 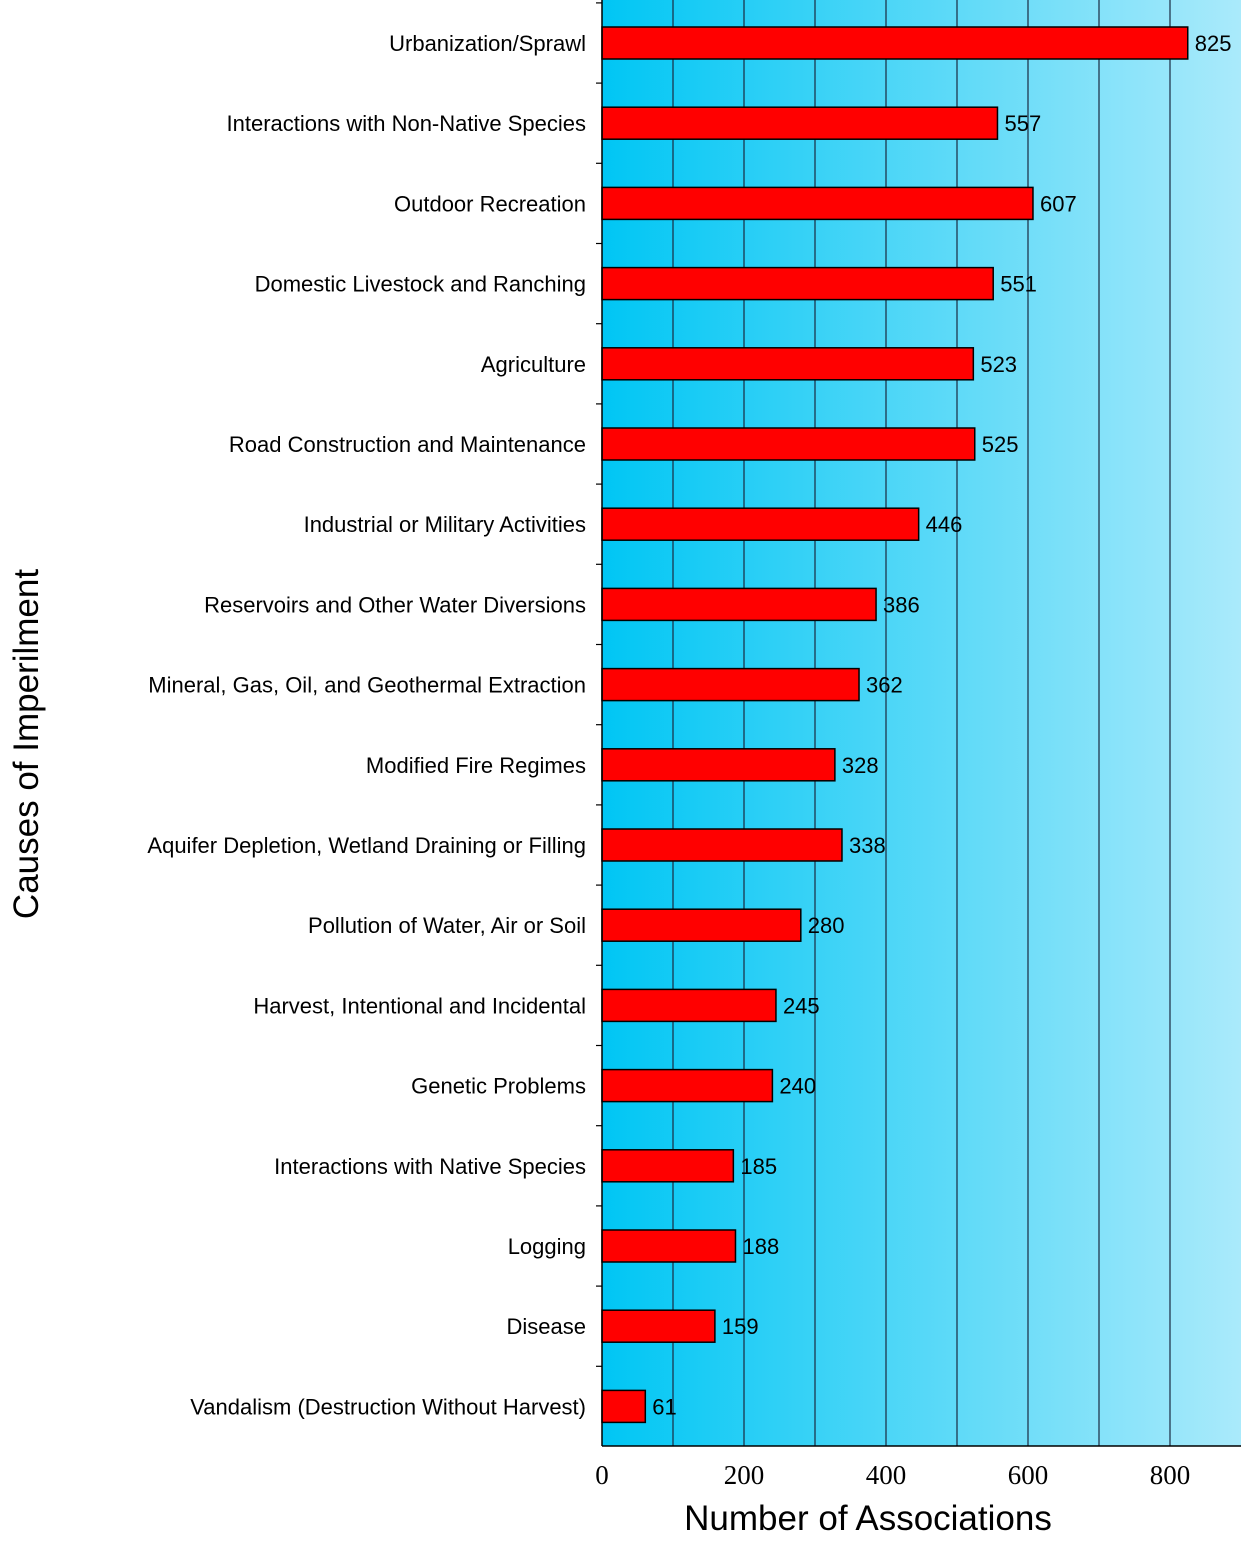 I want to click on data-label: 328, so click(x=860, y=765).